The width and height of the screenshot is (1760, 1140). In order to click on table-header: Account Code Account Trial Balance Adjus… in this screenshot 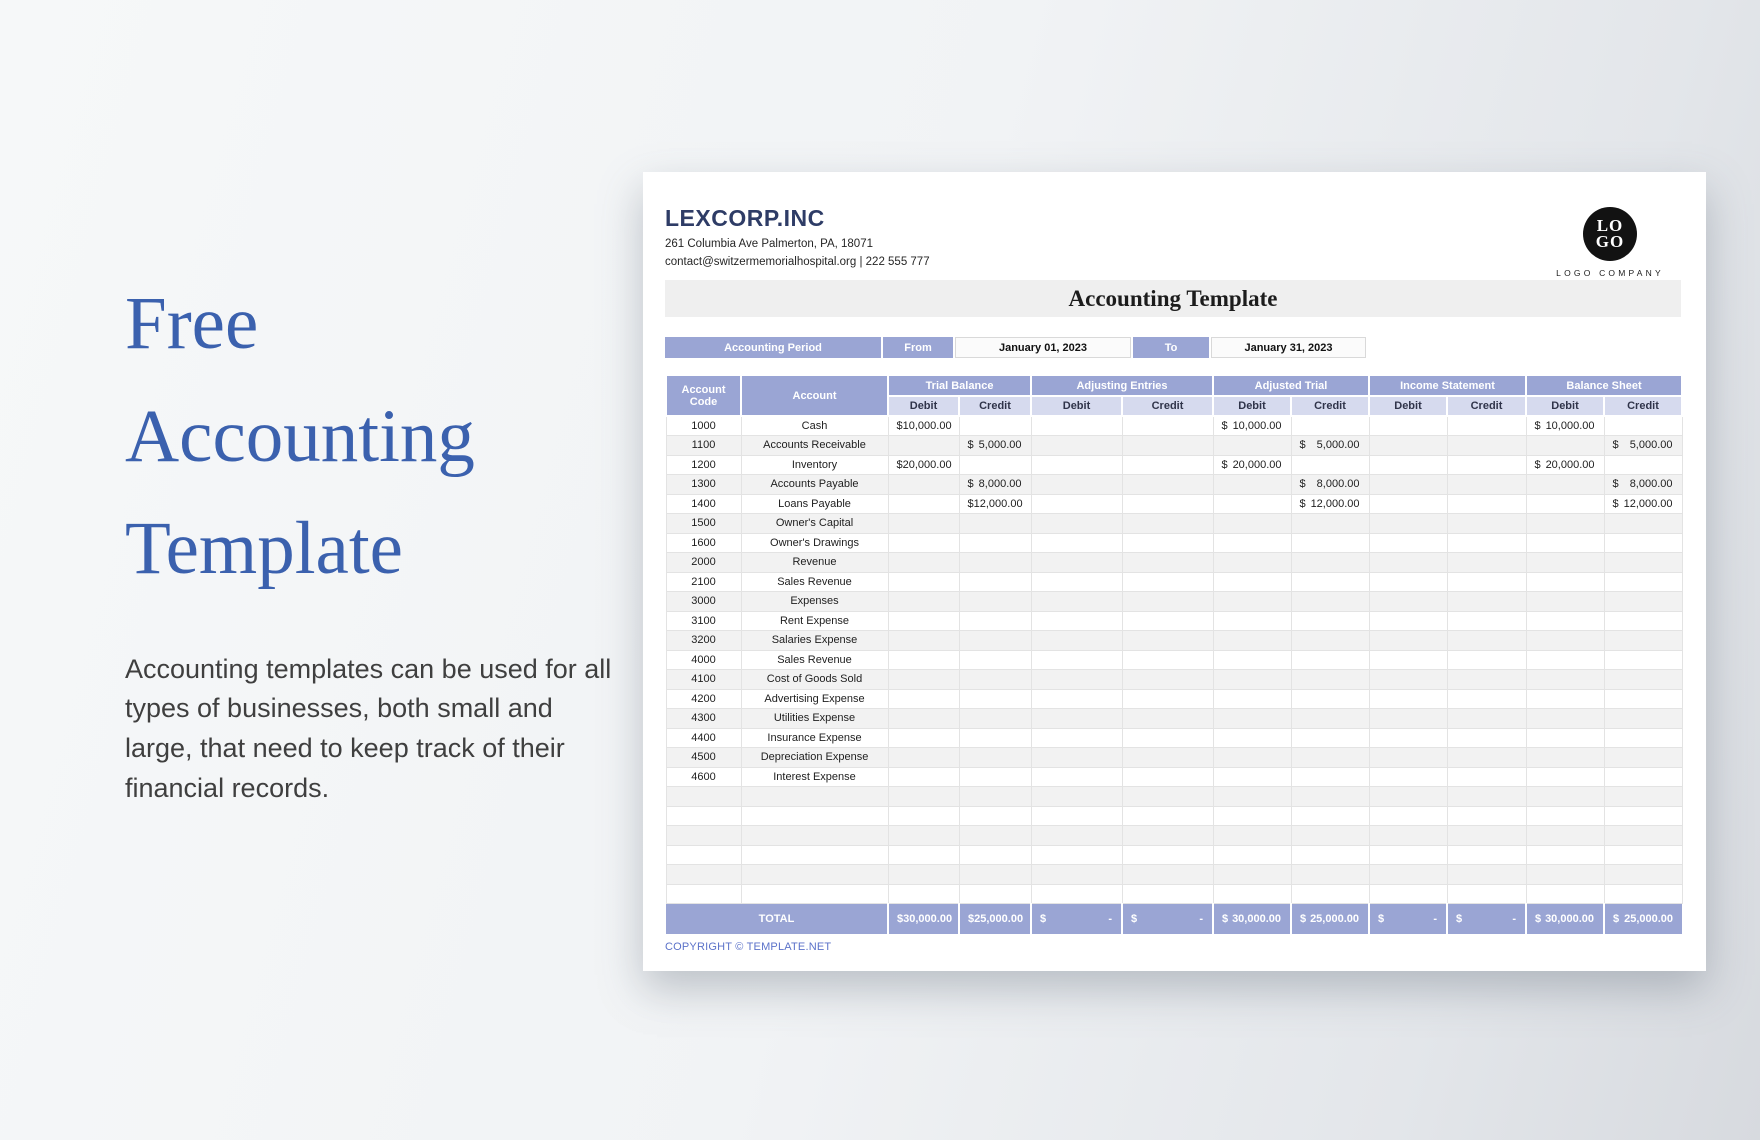, I will do `click(1174, 395)`.